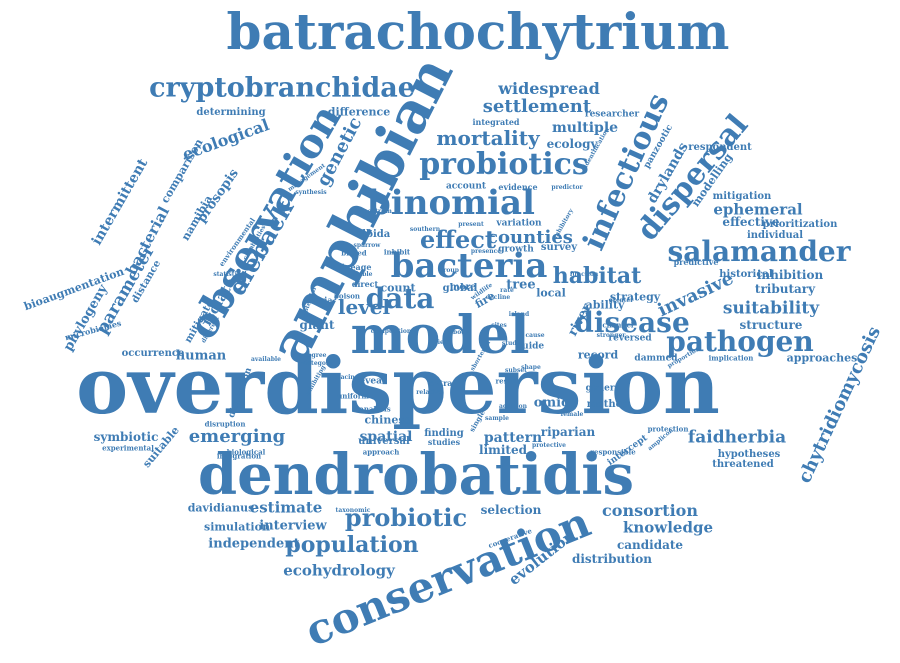 This screenshot has width=900, height=663. I want to click on cloud-word: effect, so click(458, 239).